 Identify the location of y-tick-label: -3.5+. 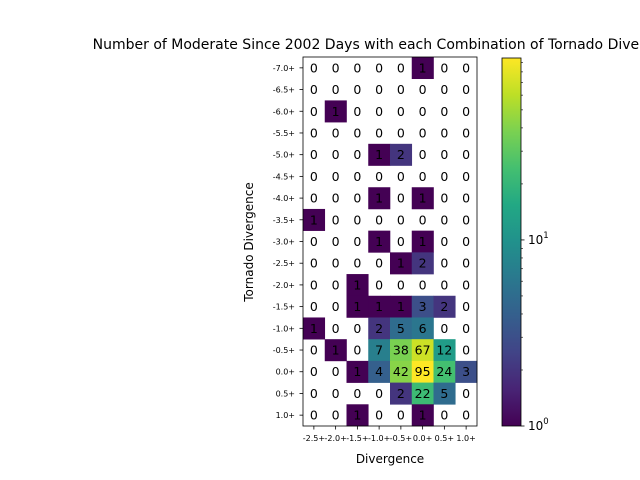
(284, 220).